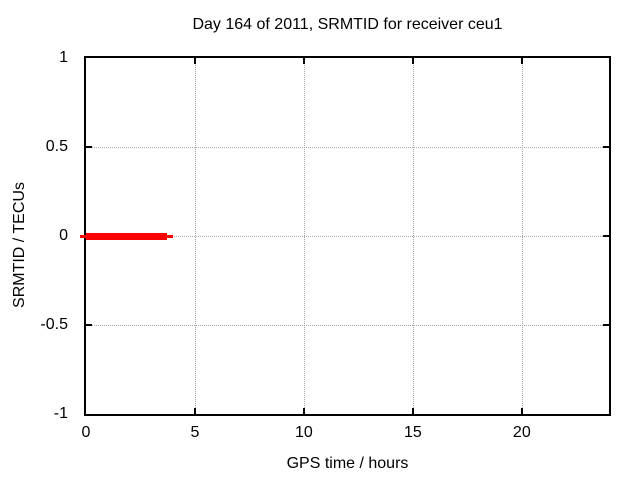  What do you see at coordinates (83, 236) in the screenshot?
I see `data-series-line-cap-left` at bounding box center [83, 236].